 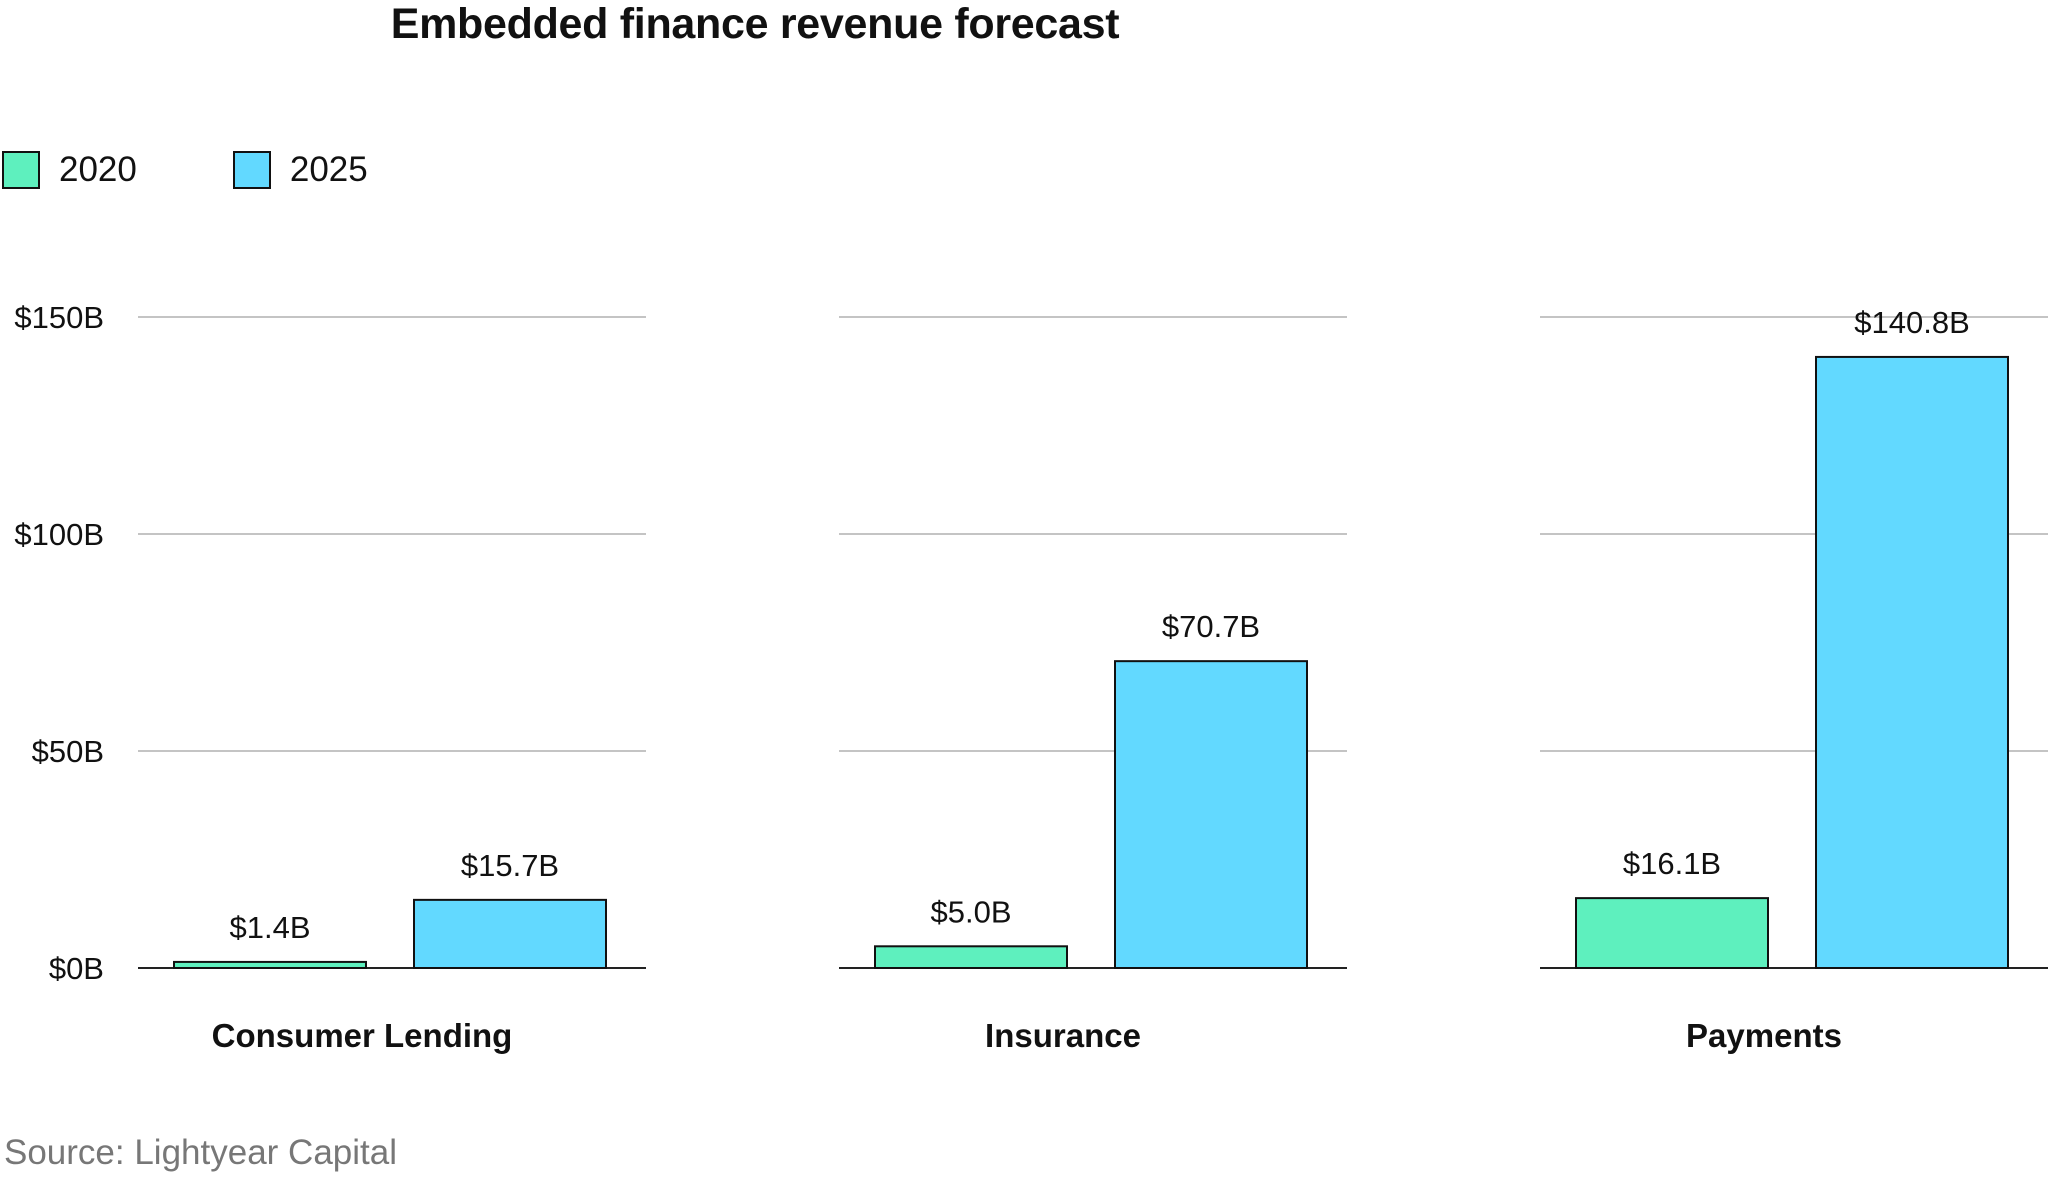 I want to click on y-tick-label: $100B, so click(x=59, y=534).